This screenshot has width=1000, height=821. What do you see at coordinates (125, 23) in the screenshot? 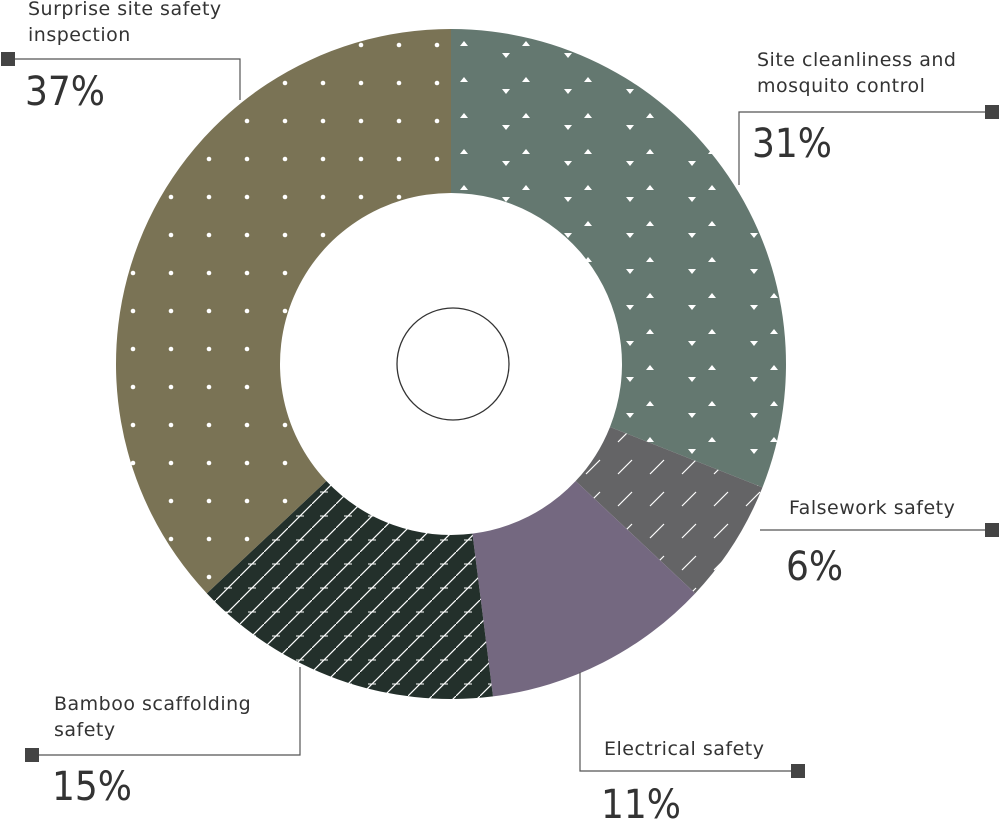
I see `category-label: Surprise site safety inspection` at bounding box center [125, 23].